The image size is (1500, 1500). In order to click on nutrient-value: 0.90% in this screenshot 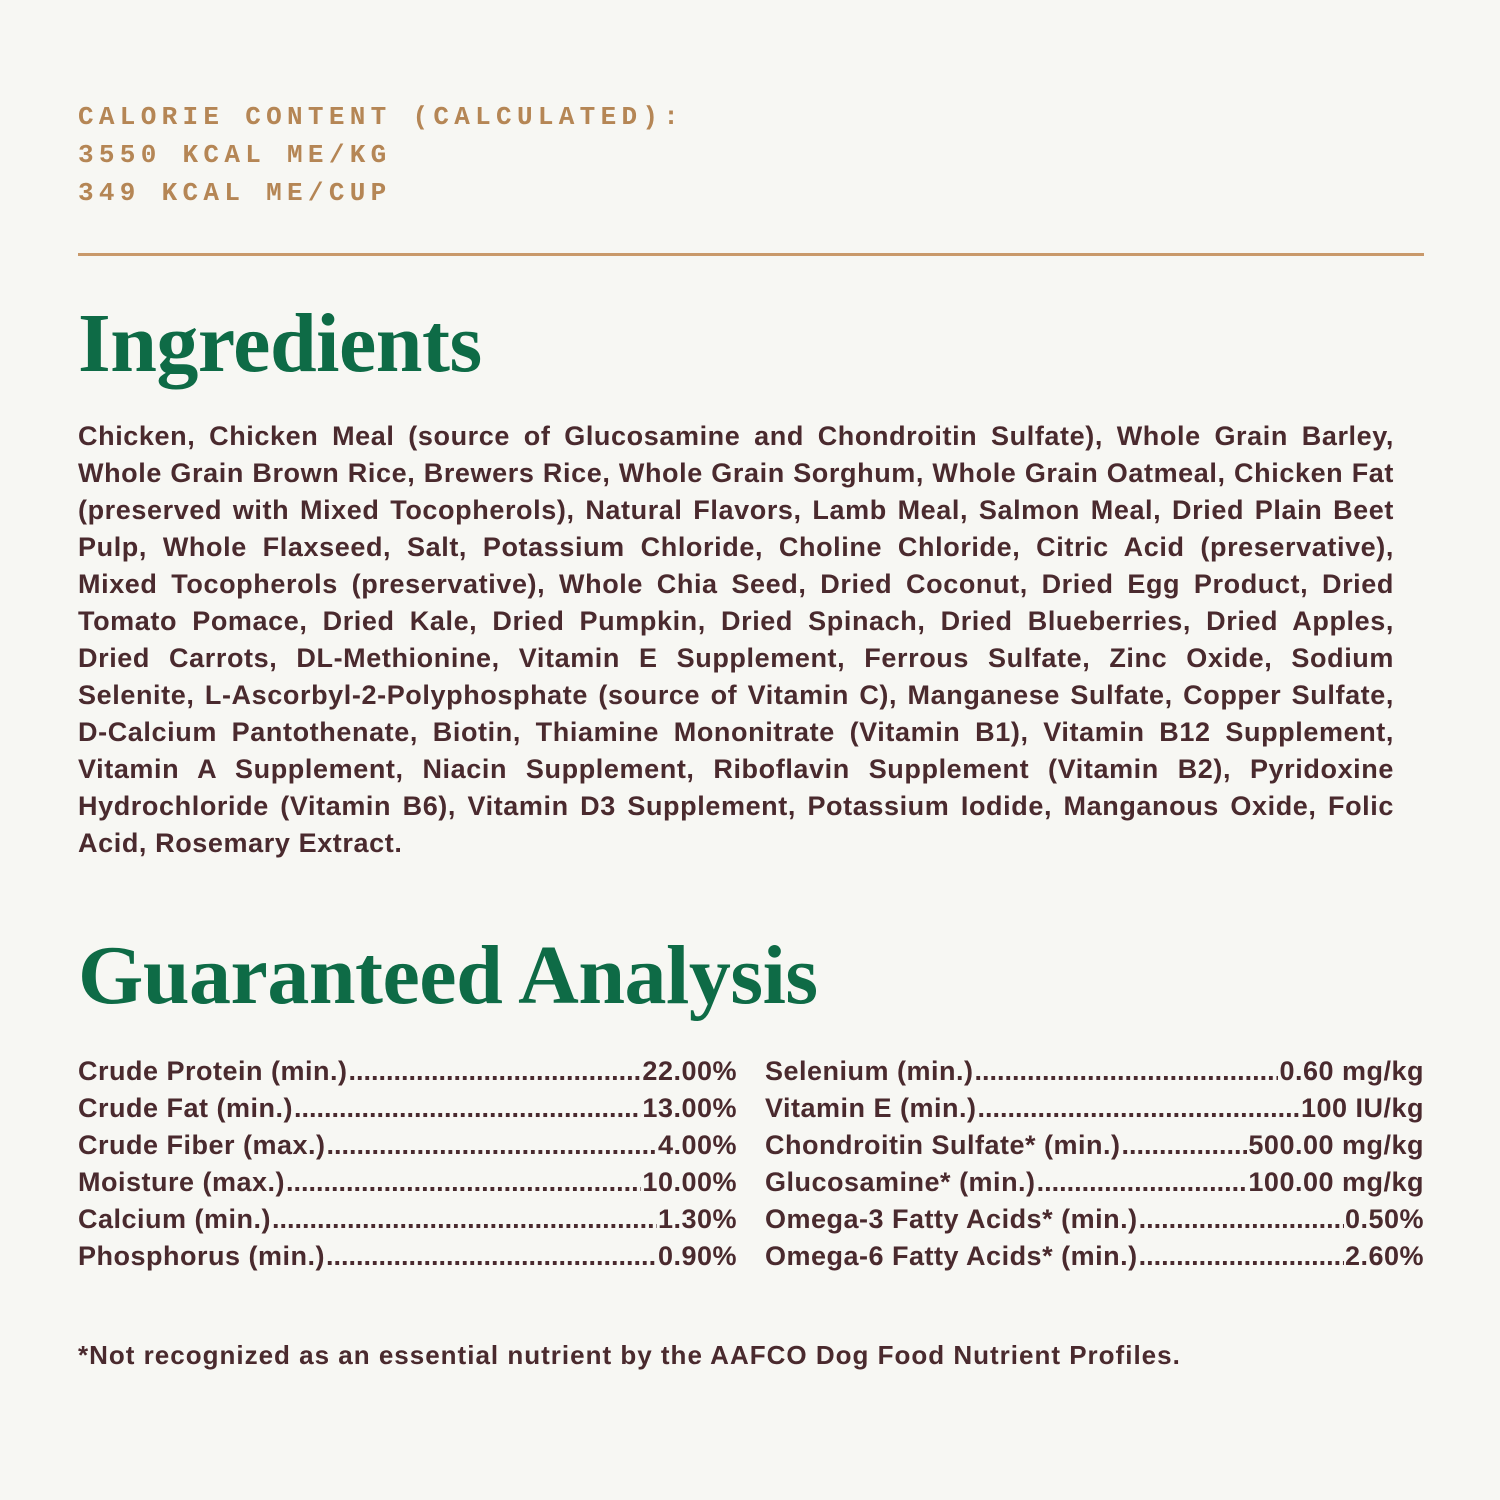, I will do `click(697, 1256)`.